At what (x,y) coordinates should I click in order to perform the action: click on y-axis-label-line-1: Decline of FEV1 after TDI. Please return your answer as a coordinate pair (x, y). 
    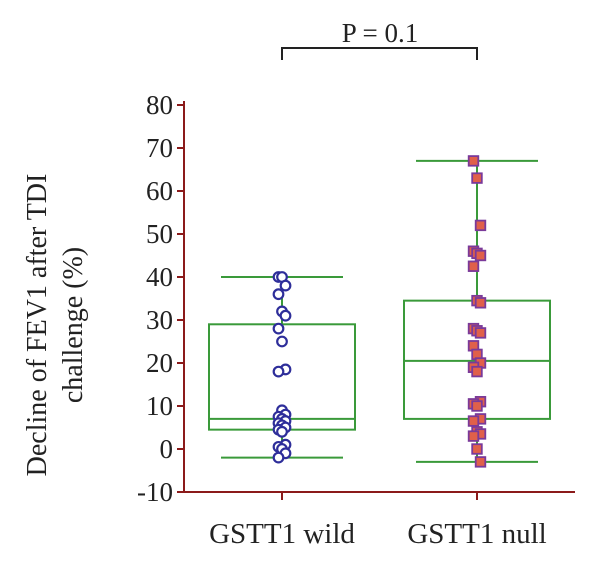
    Looking at the image, I should click on (37, 325).